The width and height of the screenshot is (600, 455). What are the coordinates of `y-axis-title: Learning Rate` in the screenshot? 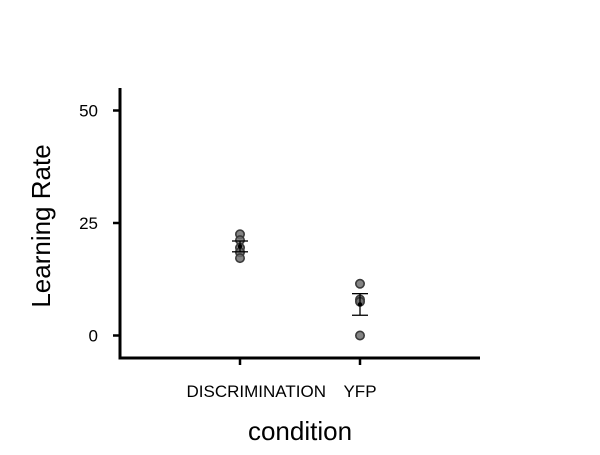 It's located at (41, 225).